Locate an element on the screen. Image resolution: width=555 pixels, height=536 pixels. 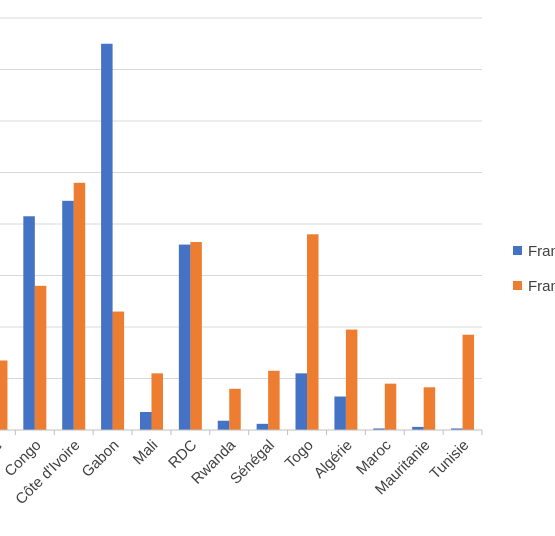
x-tick-label: Algérie is located at coordinates (333, 459).